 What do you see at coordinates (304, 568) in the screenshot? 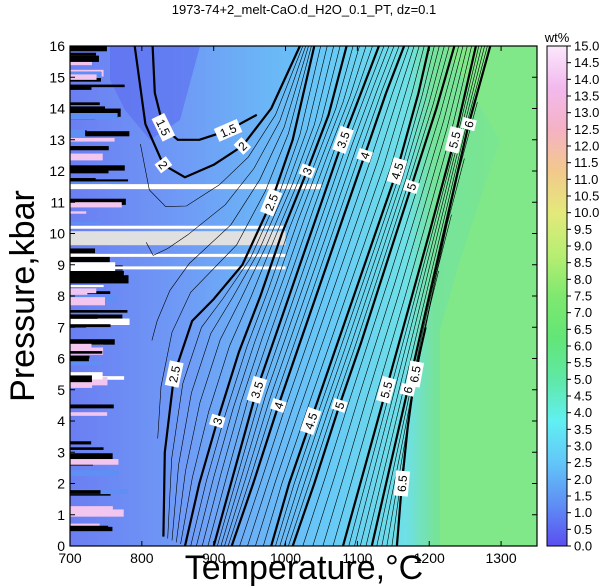
I see `x-axis-title: Temperature,°C` at bounding box center [304, 568].